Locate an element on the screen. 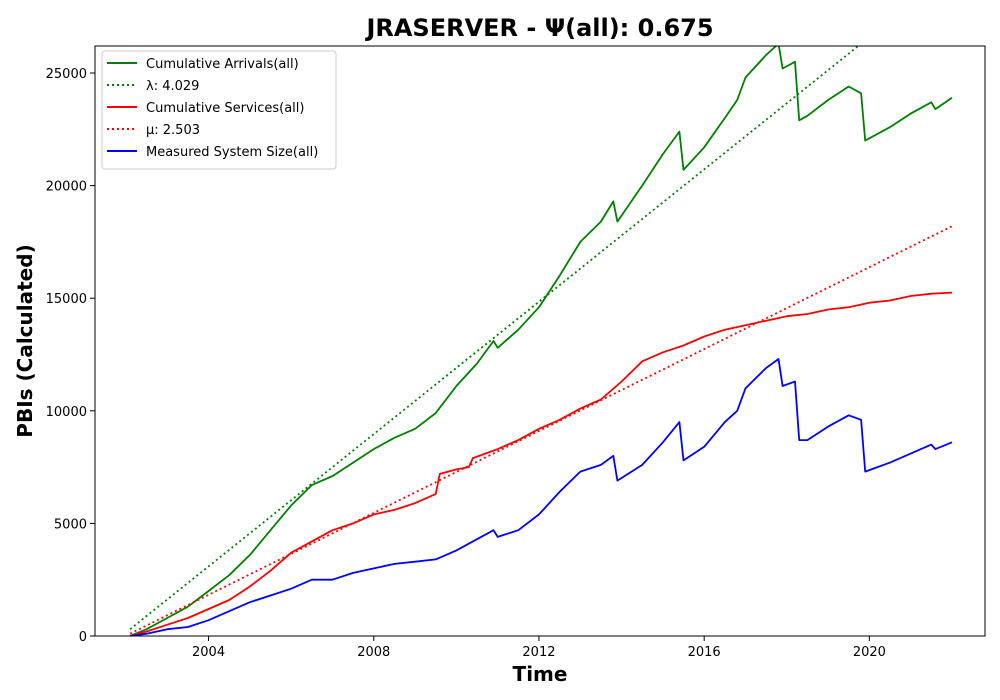 The height and width of the screenshot is (700, 1000). x-tick-label: 2008 is located at coordinates (373, 652).